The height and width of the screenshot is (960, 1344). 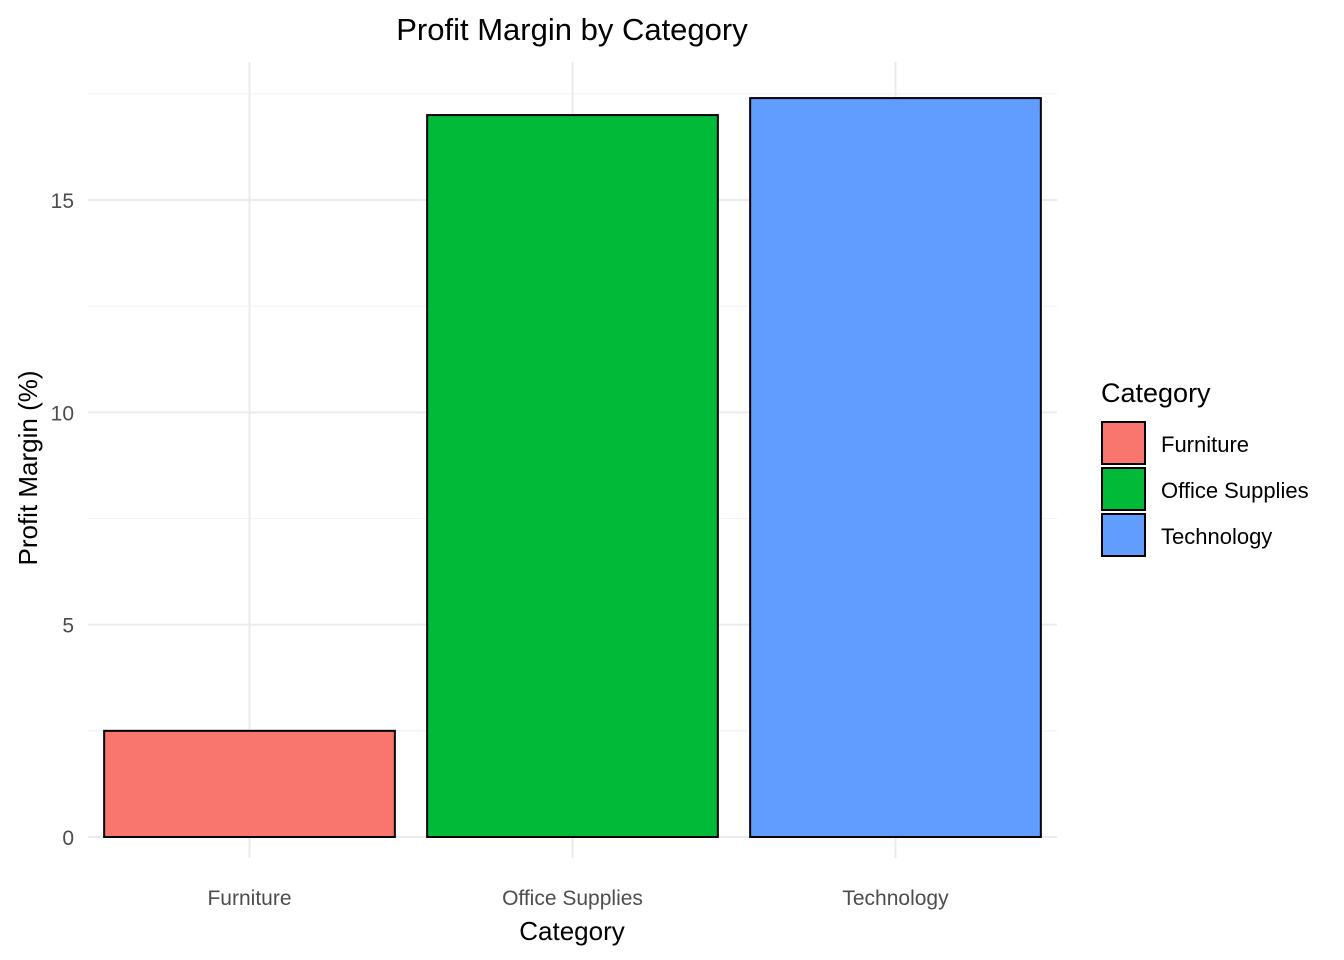 I want to click on legend-title: Category, so click(x=1156, y=393).